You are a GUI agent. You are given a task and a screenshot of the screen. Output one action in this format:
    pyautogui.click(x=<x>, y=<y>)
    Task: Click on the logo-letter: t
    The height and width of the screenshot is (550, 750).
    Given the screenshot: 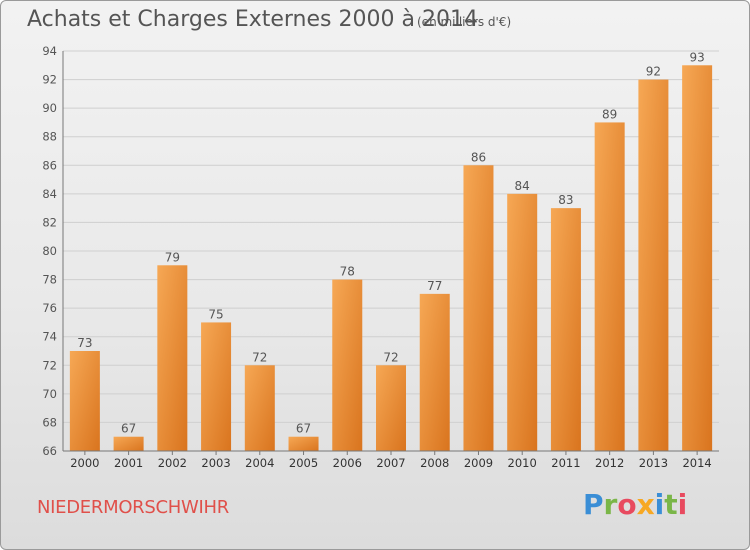 What is the action you would take?
    pyautogui.click(x=671, y=504)
    